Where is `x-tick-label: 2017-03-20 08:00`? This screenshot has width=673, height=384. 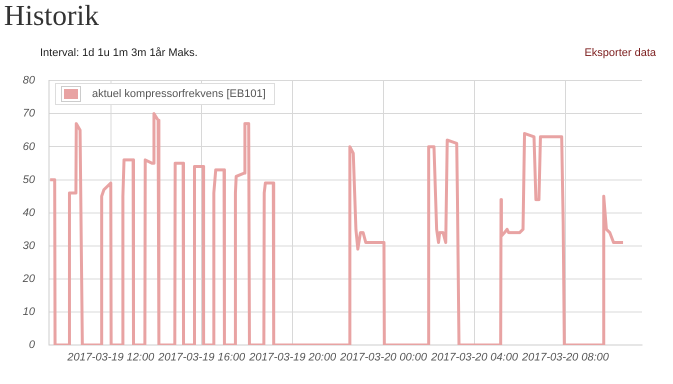 x-tick-label: 2017-03-20 08:00 is located at coordinates (565, 358).